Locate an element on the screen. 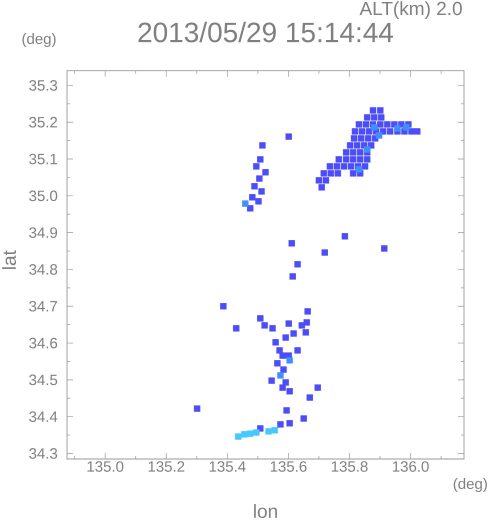  y-axis-title: lat is located at coordinates (9, 259).